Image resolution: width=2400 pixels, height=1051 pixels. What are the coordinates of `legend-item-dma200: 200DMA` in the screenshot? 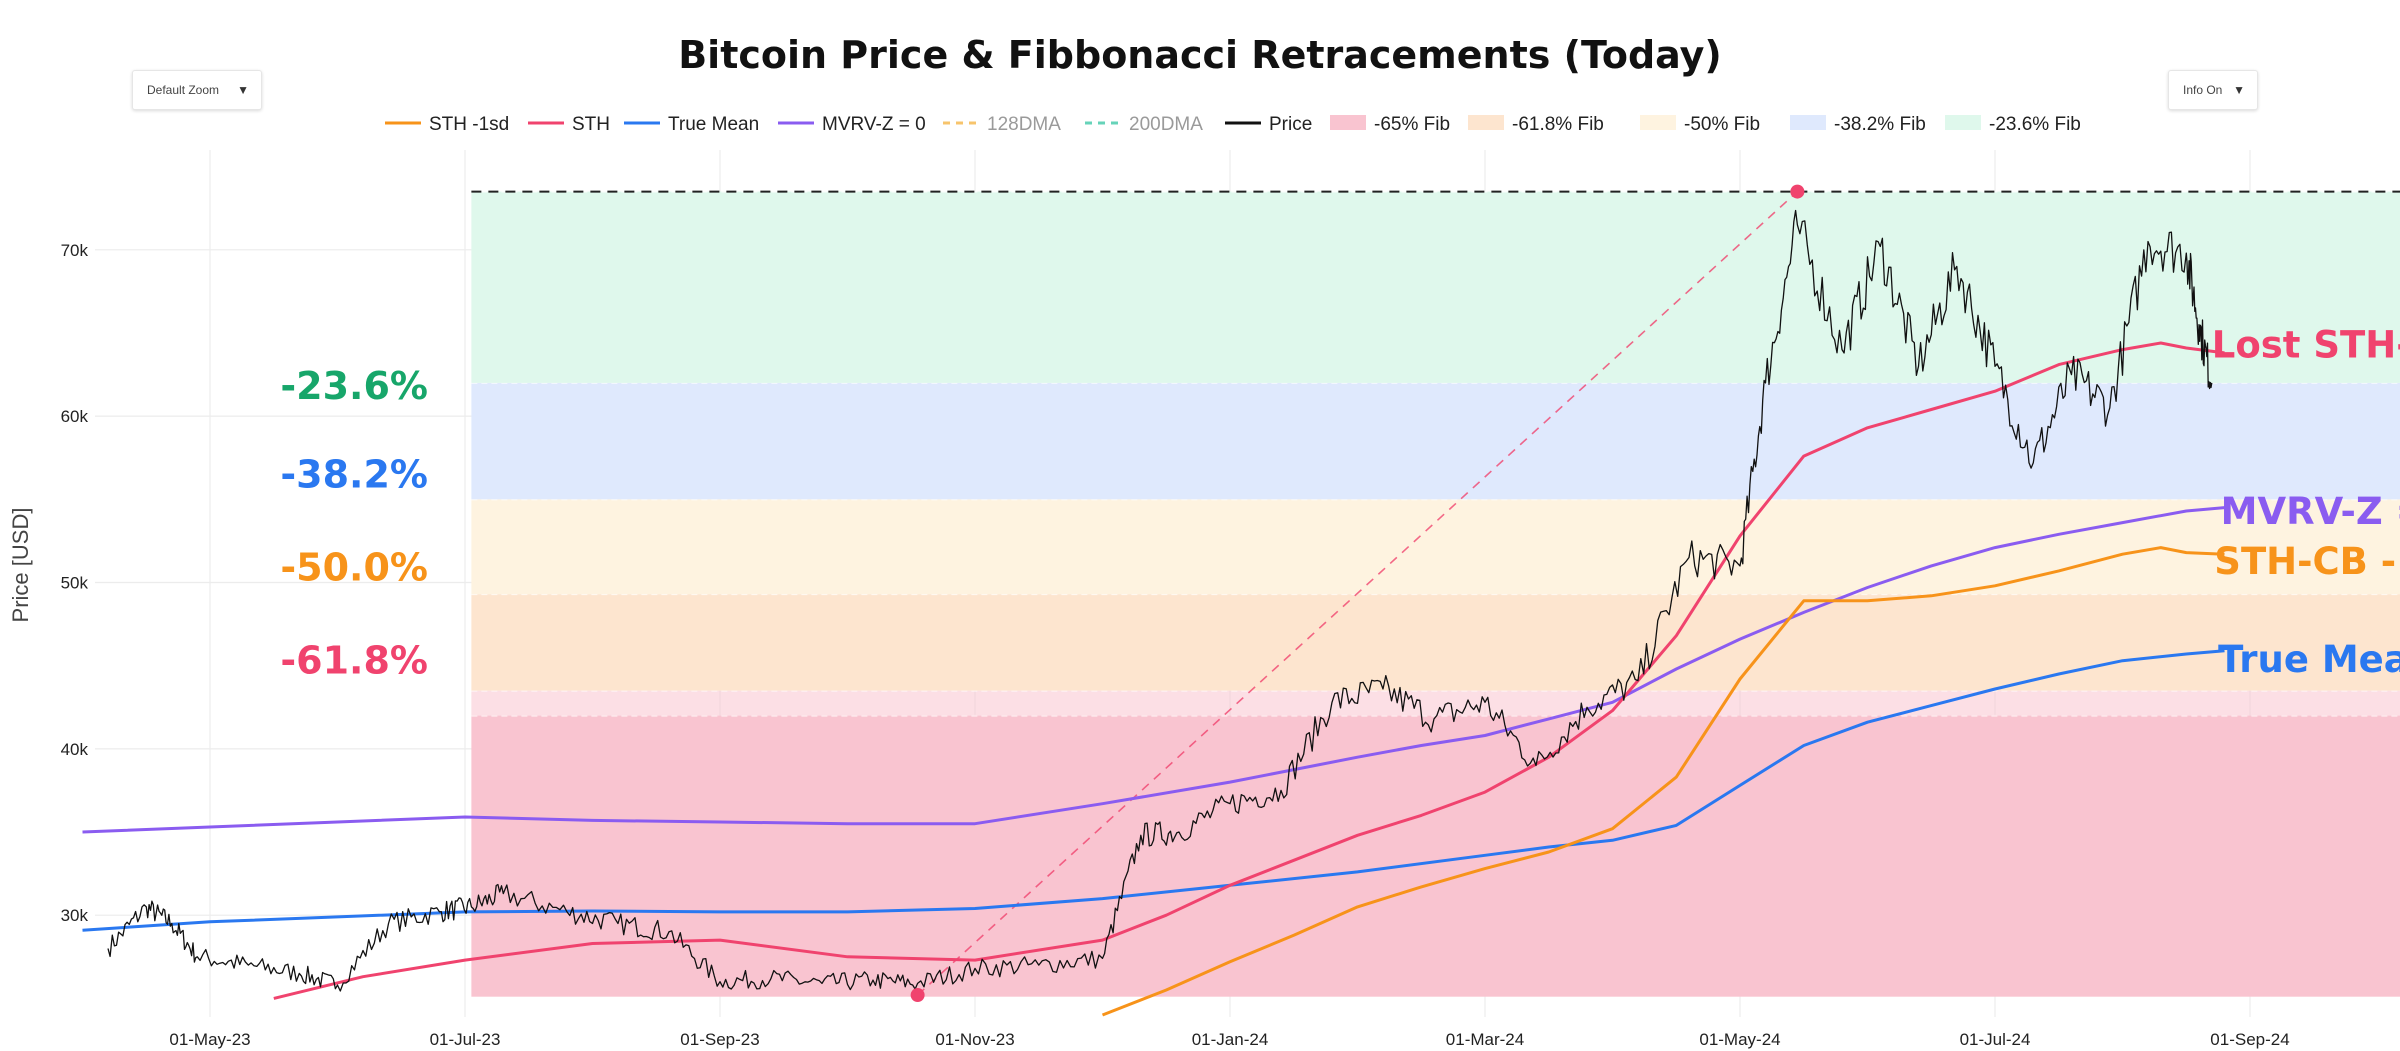 It's located at (1144, 124).